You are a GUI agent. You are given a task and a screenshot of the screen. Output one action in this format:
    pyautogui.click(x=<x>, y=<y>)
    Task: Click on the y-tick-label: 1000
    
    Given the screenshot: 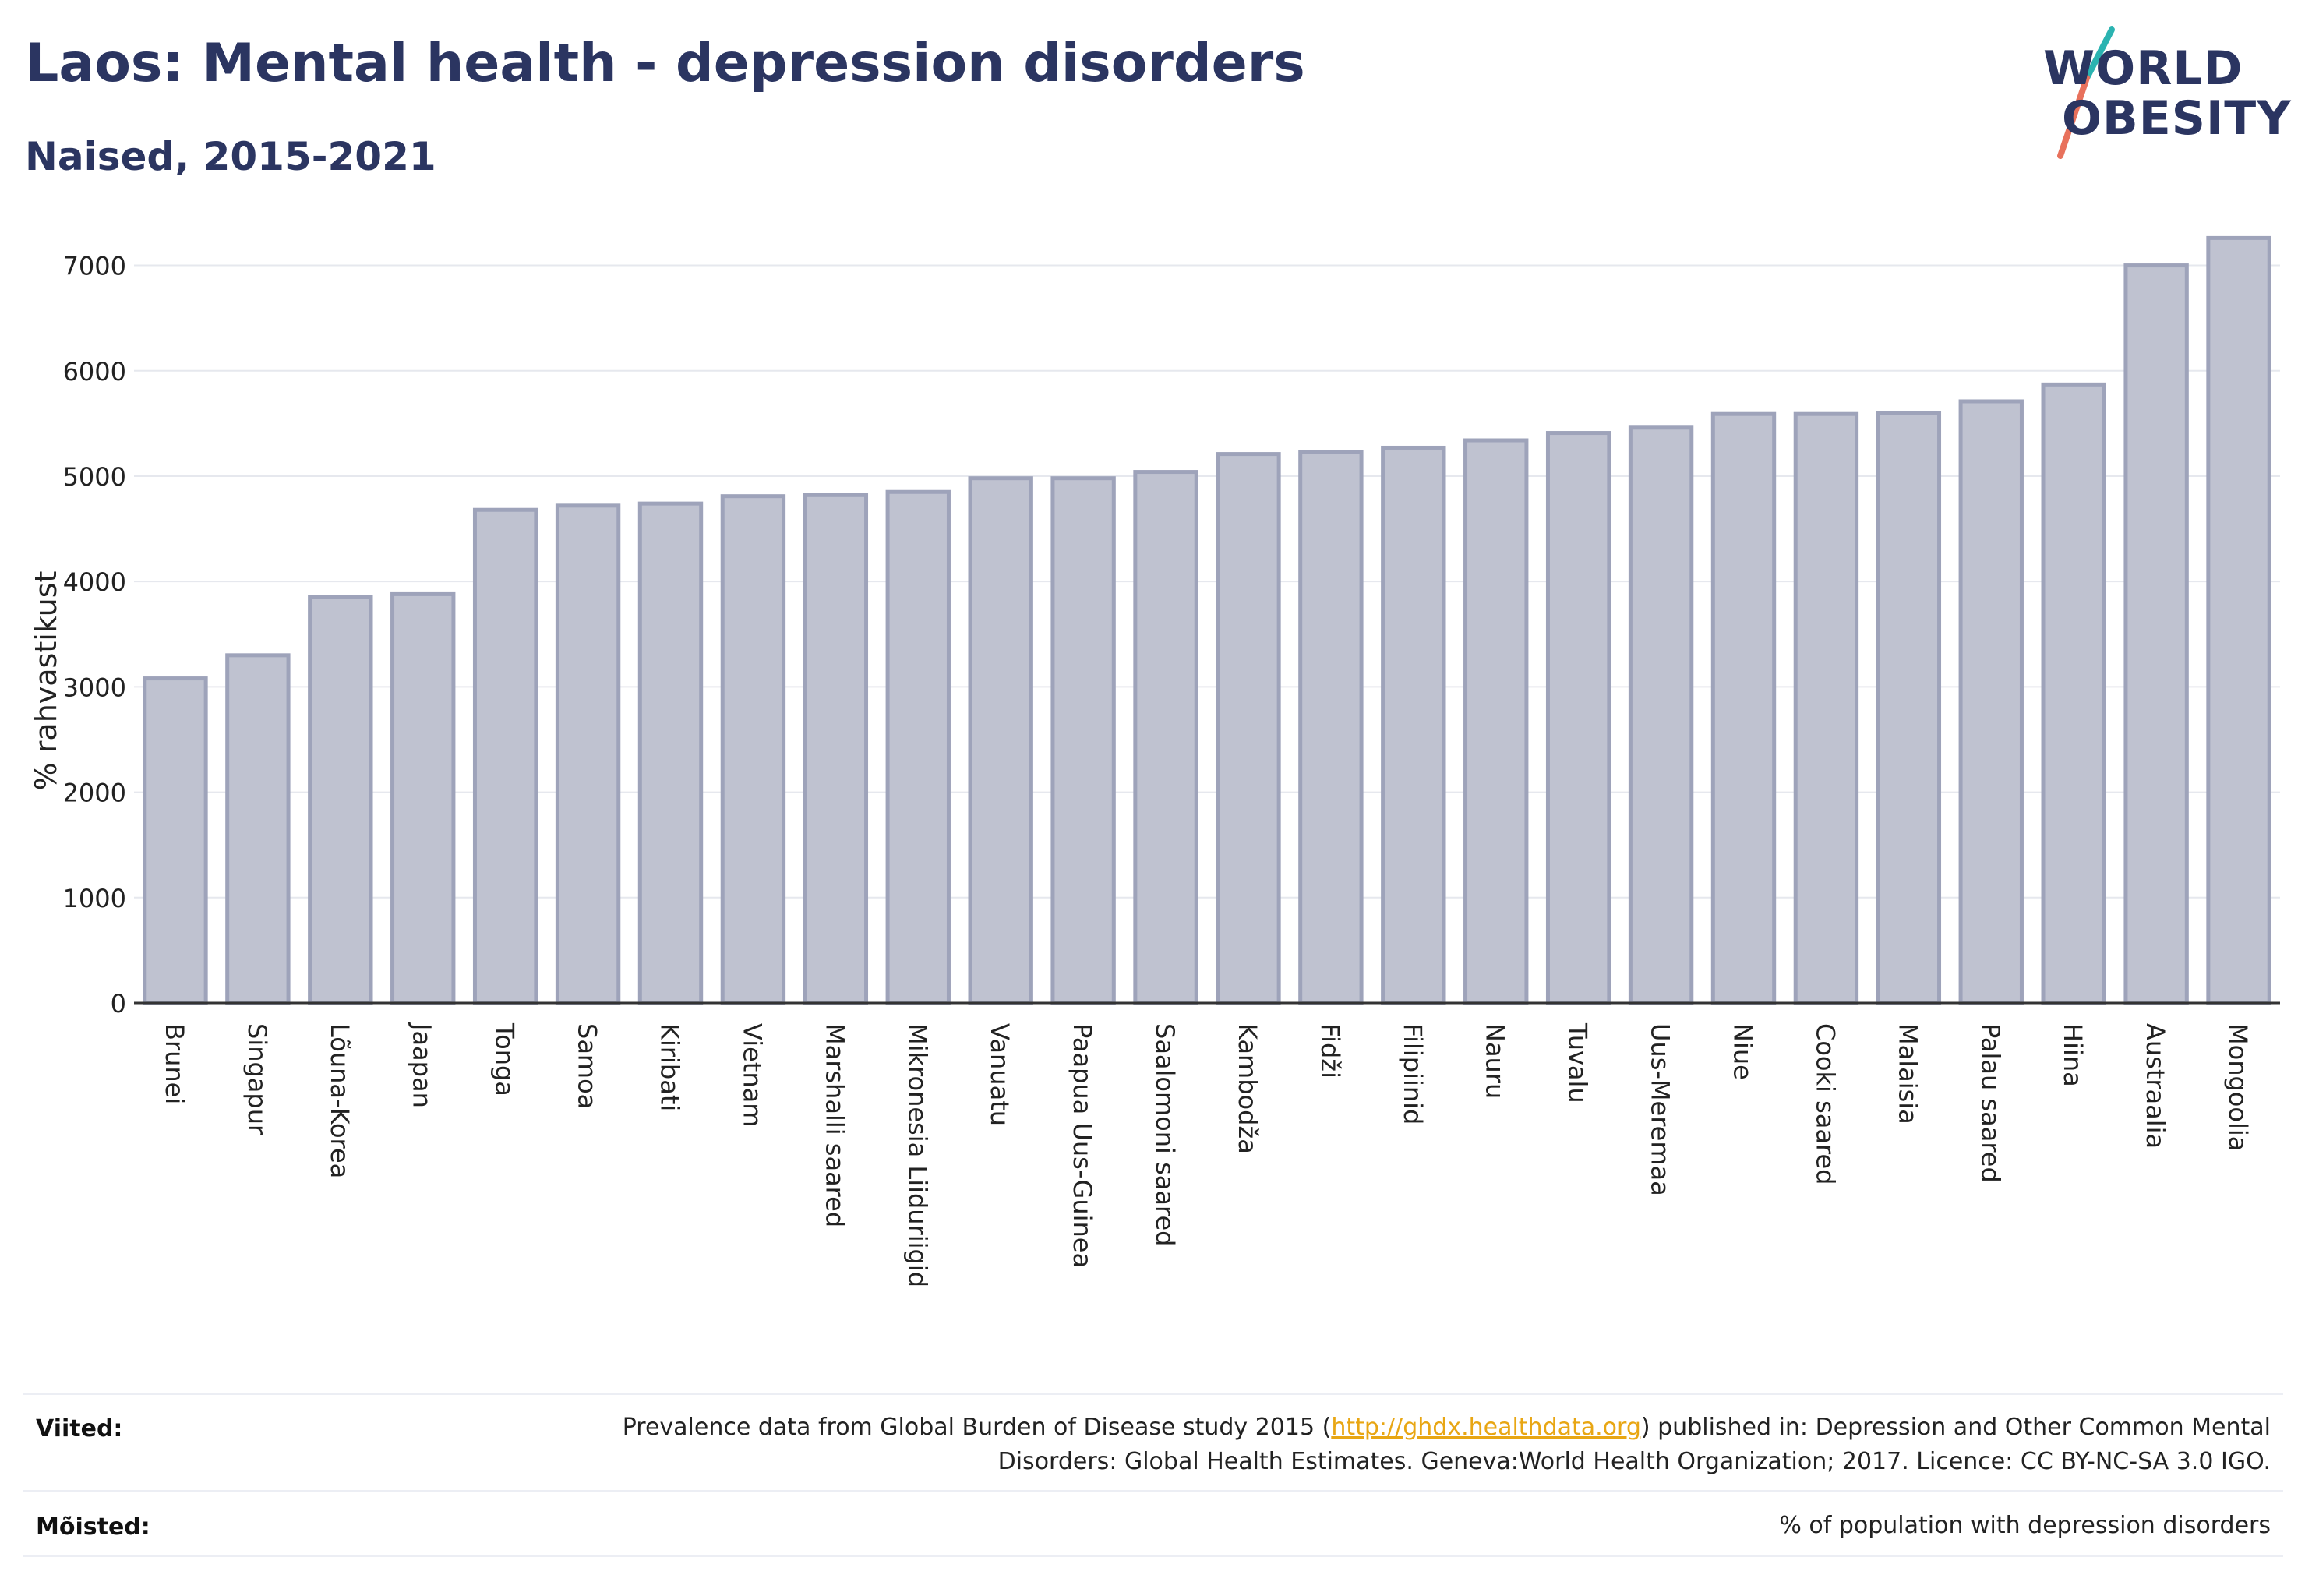 What is the action you would take?
    pyautogui.click(x=94, y=898)
    